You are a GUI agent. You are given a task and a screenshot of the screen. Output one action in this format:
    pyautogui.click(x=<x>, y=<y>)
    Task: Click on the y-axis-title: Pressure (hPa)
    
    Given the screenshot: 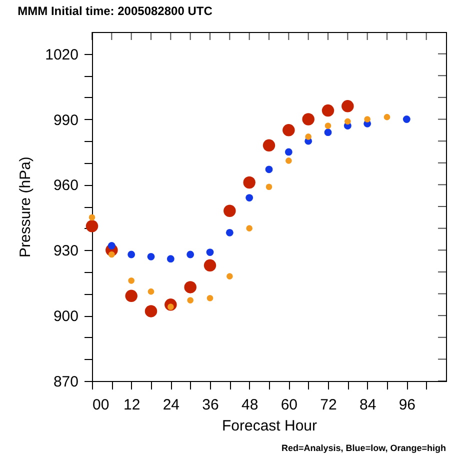 What is the action you would take?
    pyautogui.click(x=25, y=207)
    